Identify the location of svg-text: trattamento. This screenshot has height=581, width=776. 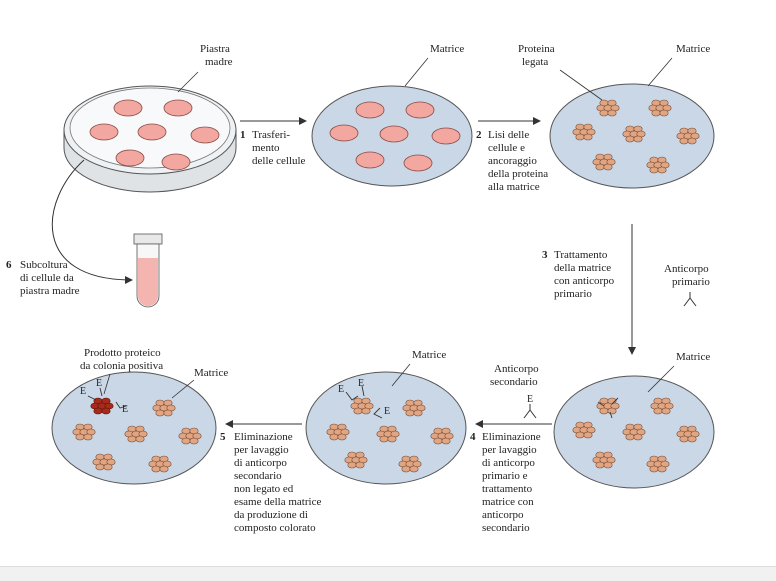
(507, 489).